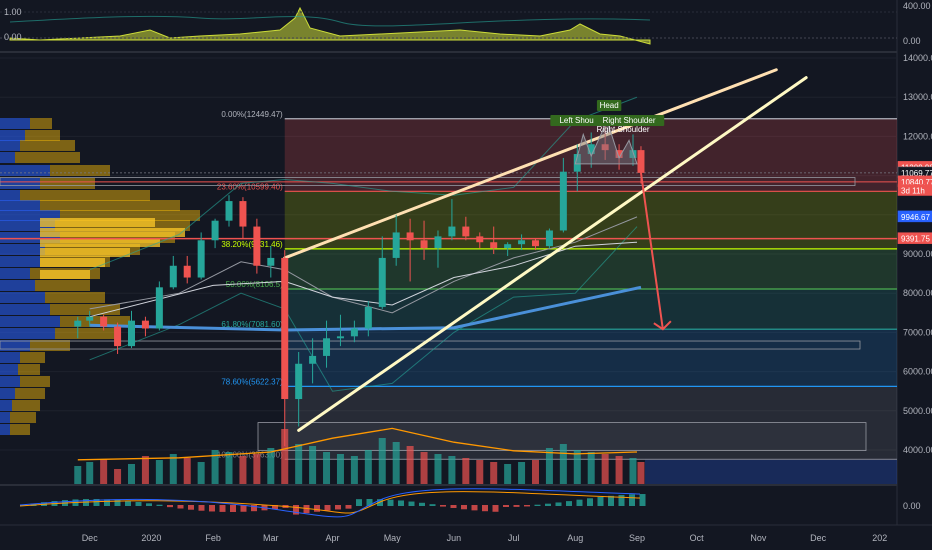 Image resolution: width=932 pixels, height=550 pixels. What do you see at coordinates (514, 538) in the screenshot?
I see `date-axis-label: Jul` at bounding box center [514, 538].